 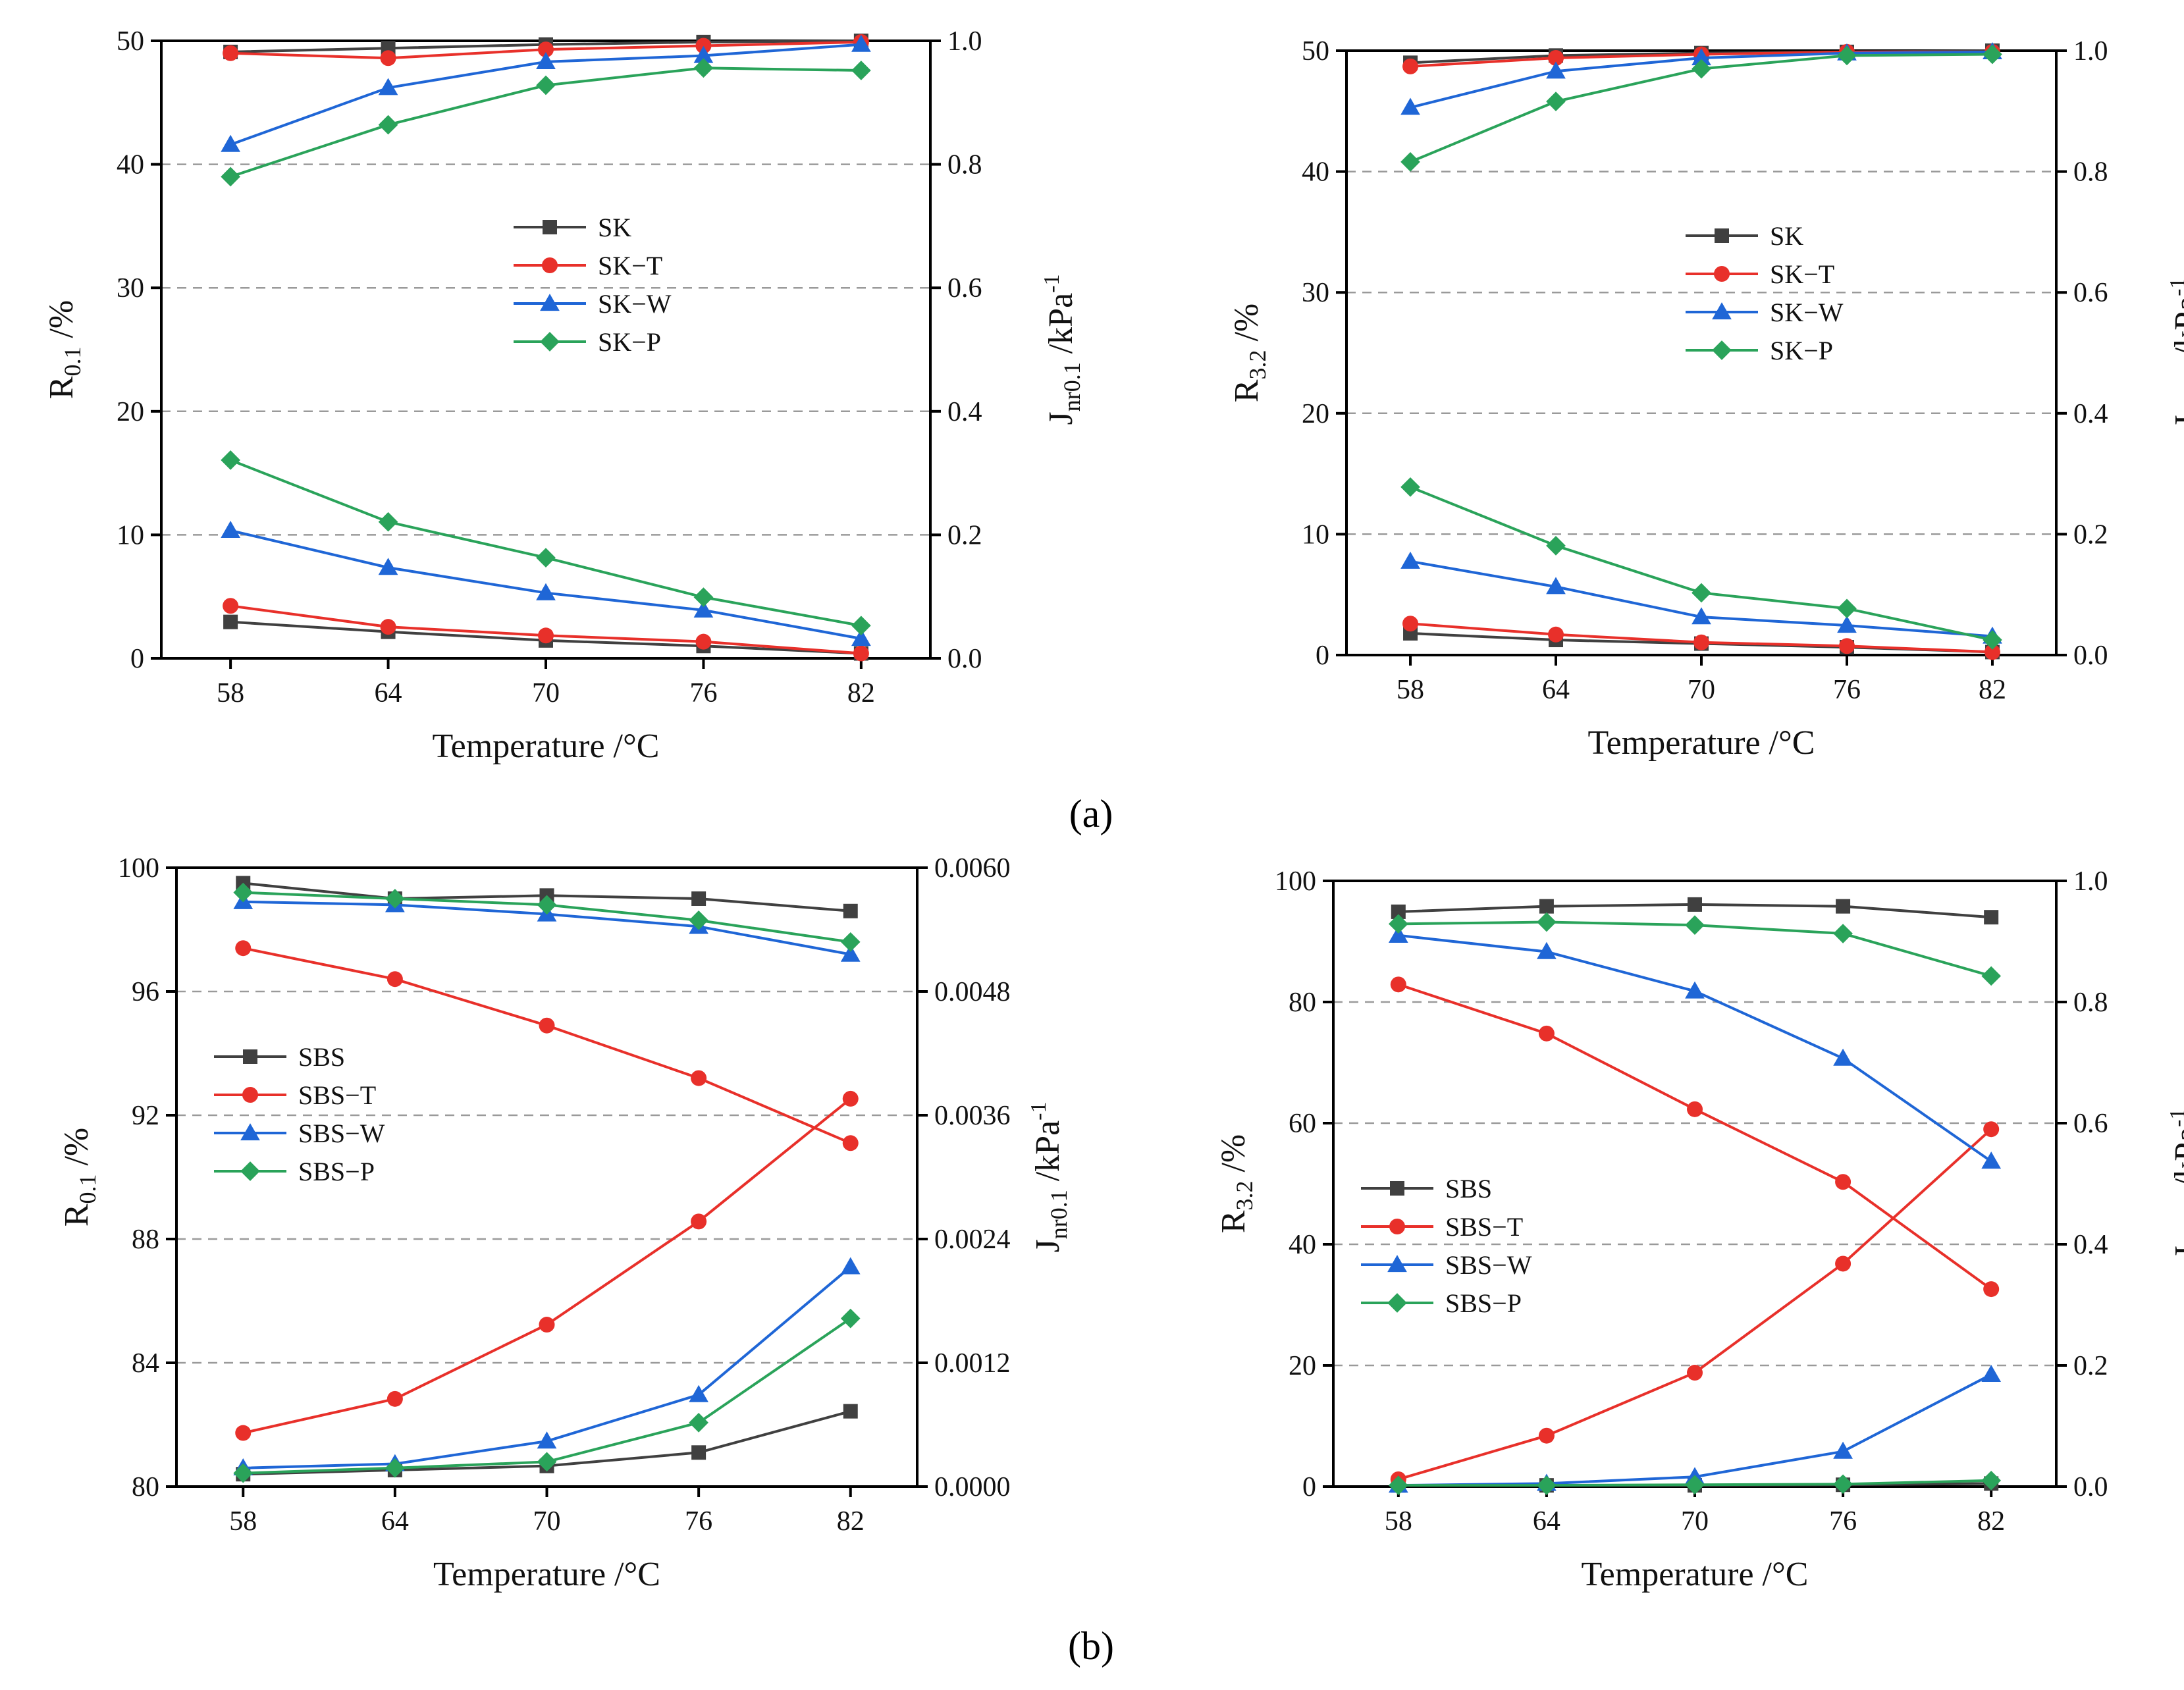 What do you see at coordinates (1315, 414) in the screenshot?
I see `y-tick-label: 20` at bounding box center [1315, 414].